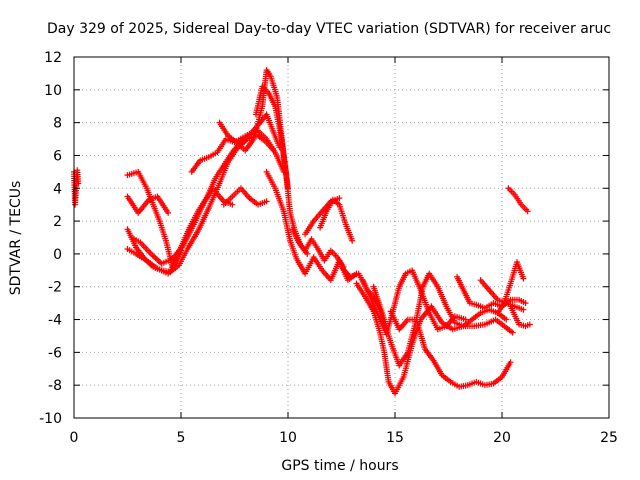 The width and height of the screenshot is (640, 480). Describe the element at coordinates (288, 438) in the screenshot. I see `x-tick-label: 10` at that location.